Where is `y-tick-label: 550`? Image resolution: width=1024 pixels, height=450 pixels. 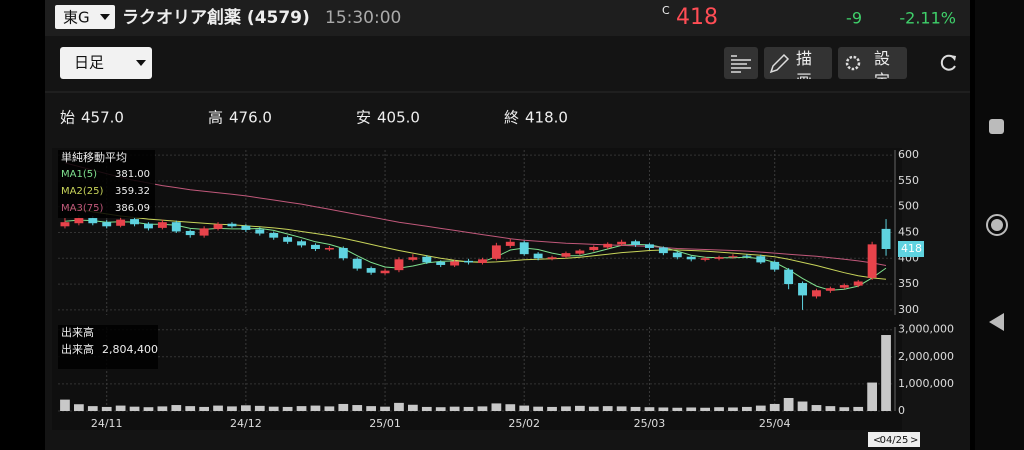
y-tick-label: 550 is located at coordinates (908, 180).